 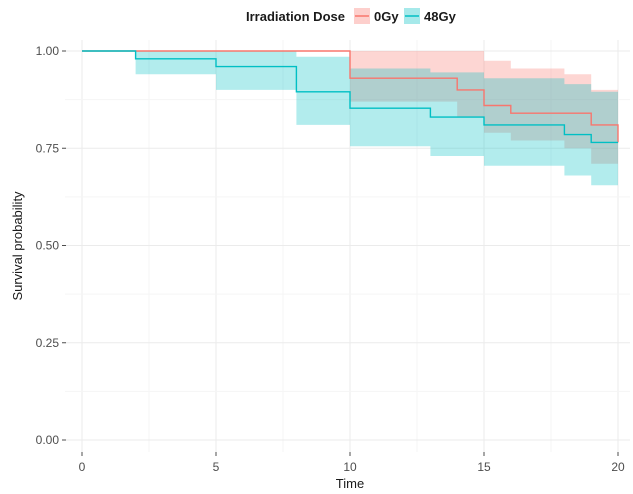 What do you see at coordinates (216, 467) in the screenshot?
I see `x-tick-label: 5` at bounding box center [216, 467].